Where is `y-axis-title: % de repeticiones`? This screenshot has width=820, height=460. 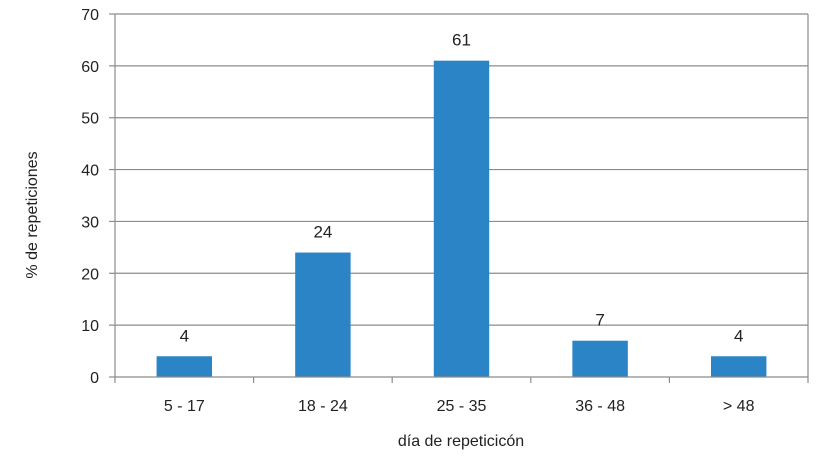 y-axis-title: % de repeticiones is located at coordinates (32, 214).